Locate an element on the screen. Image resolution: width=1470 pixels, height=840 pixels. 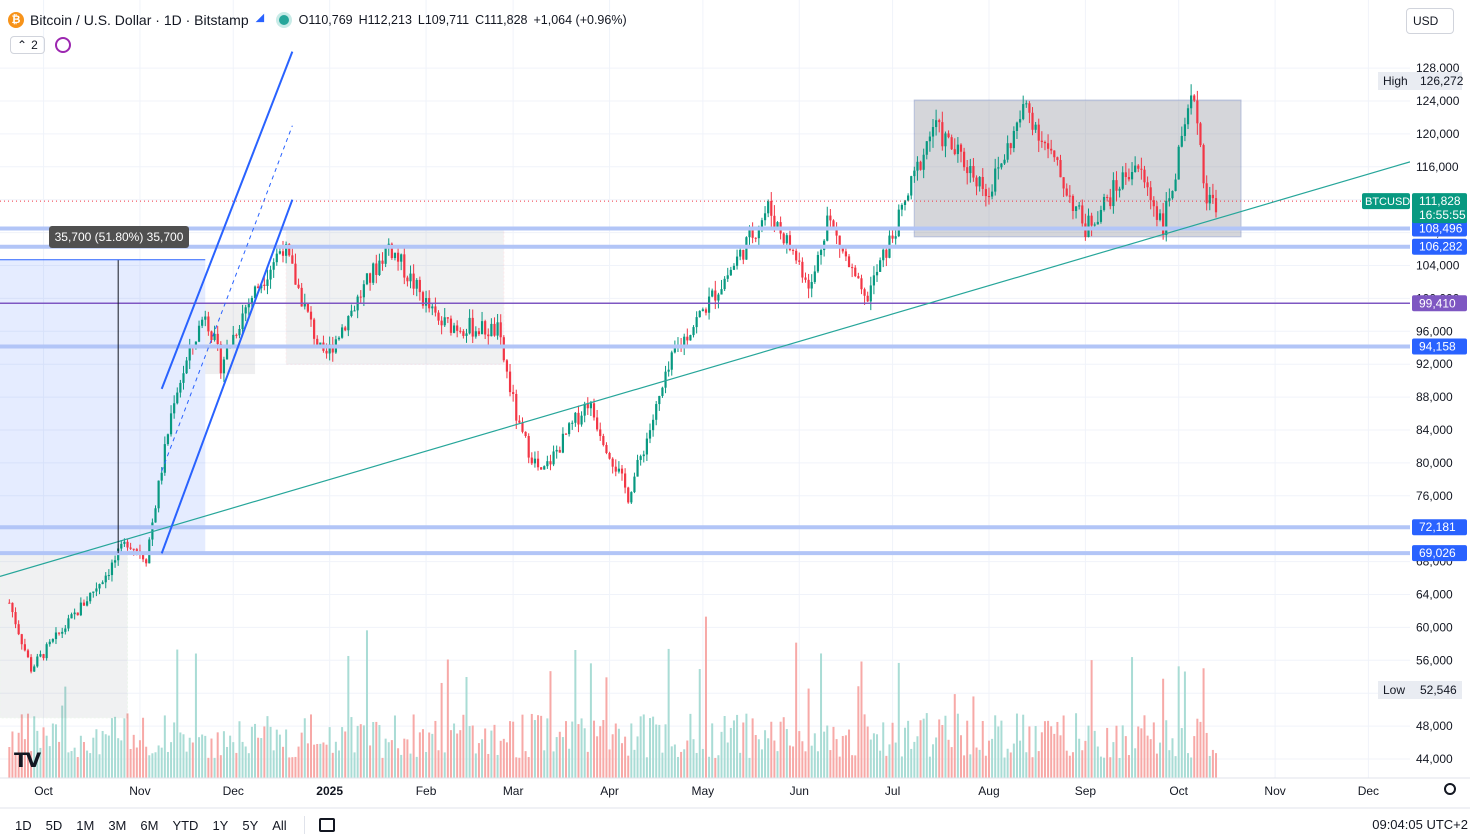
timeframe-5d: 5D is located at coordinates (54, 825).